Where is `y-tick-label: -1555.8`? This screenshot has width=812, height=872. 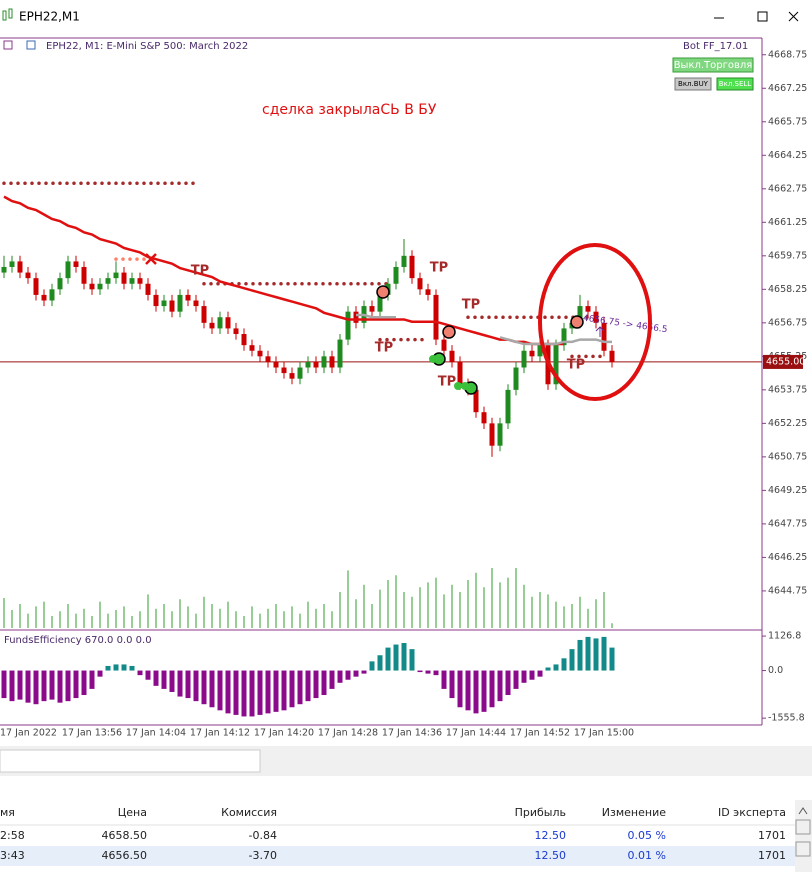 y-tick-label: -1555.8 is located at coordinates (786, 718).